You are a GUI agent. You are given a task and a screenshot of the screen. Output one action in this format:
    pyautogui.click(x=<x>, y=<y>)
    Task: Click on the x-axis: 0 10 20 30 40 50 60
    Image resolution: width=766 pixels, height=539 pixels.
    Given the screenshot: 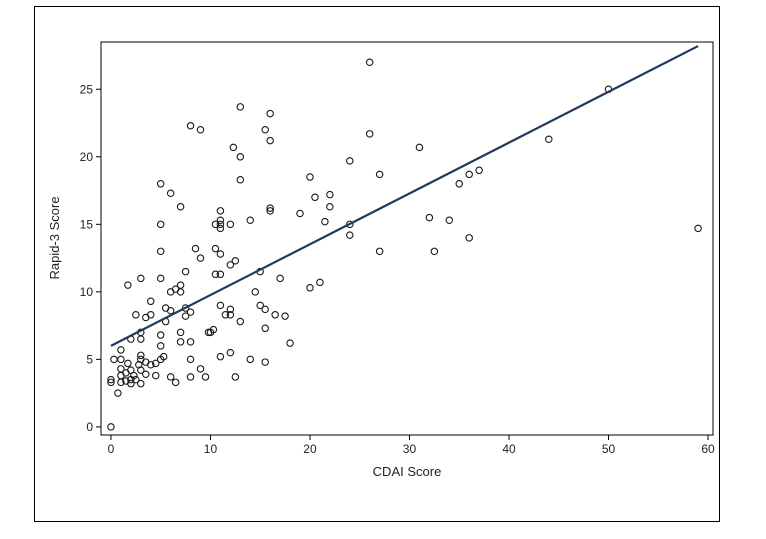 What is the action you would take?
    pyautogui.click(x=411, y=445)
    